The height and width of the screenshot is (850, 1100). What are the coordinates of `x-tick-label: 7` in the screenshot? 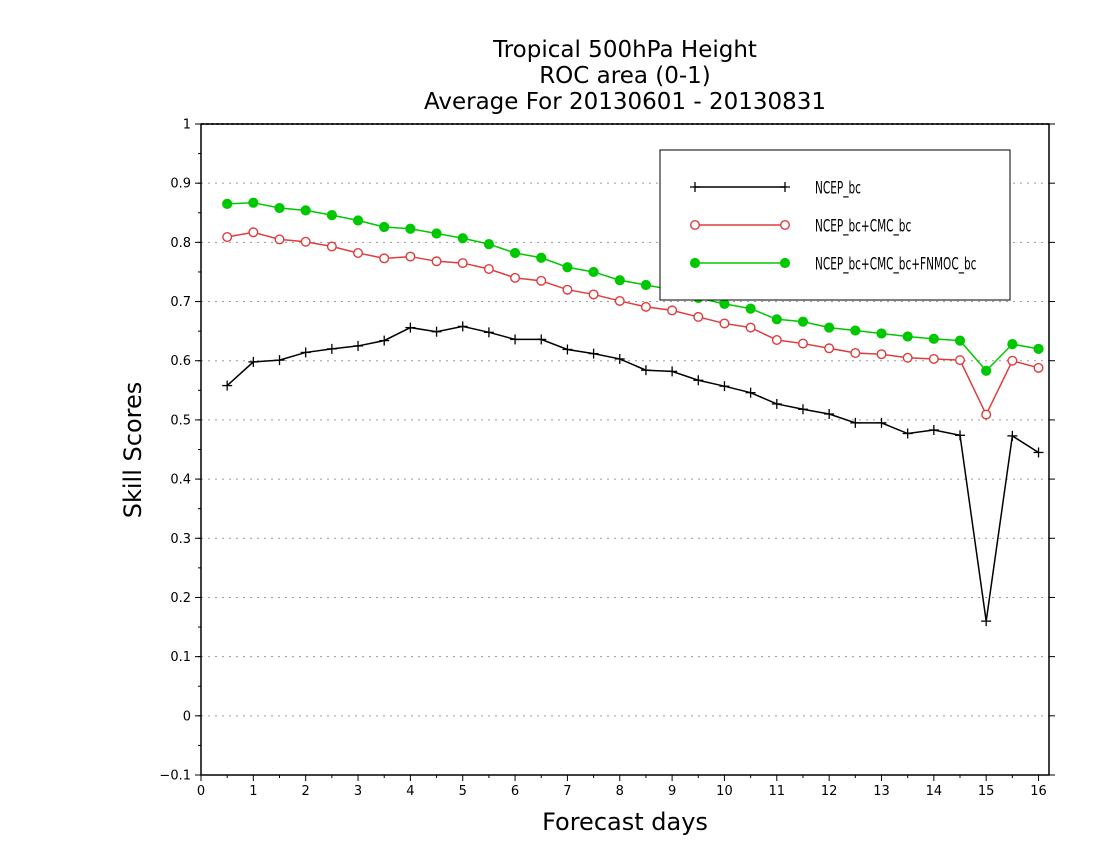 It's located at (567, 791).